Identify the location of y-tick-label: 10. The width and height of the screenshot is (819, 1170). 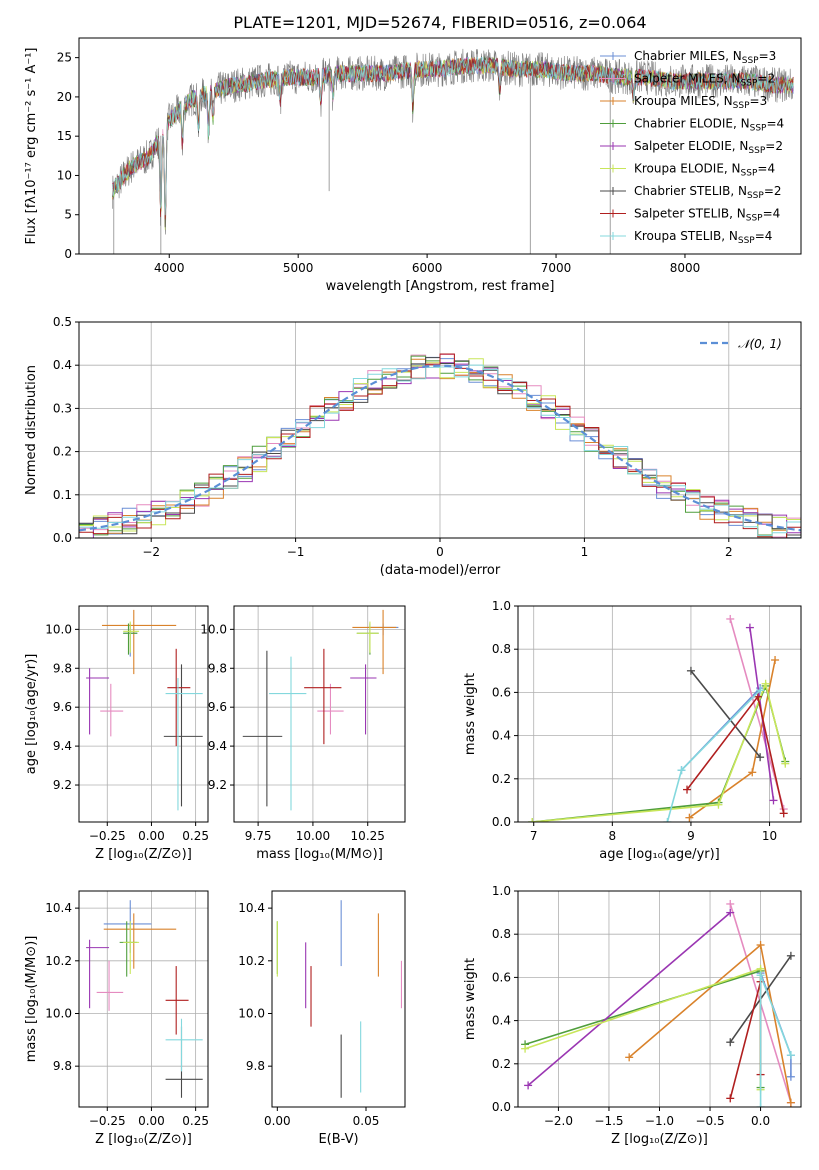
(64, 175).